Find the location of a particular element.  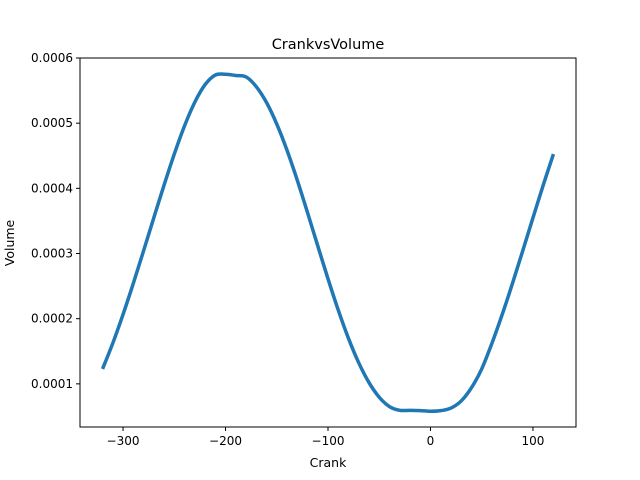

x-axis-label: Crank is located at coordinates (328, 462).